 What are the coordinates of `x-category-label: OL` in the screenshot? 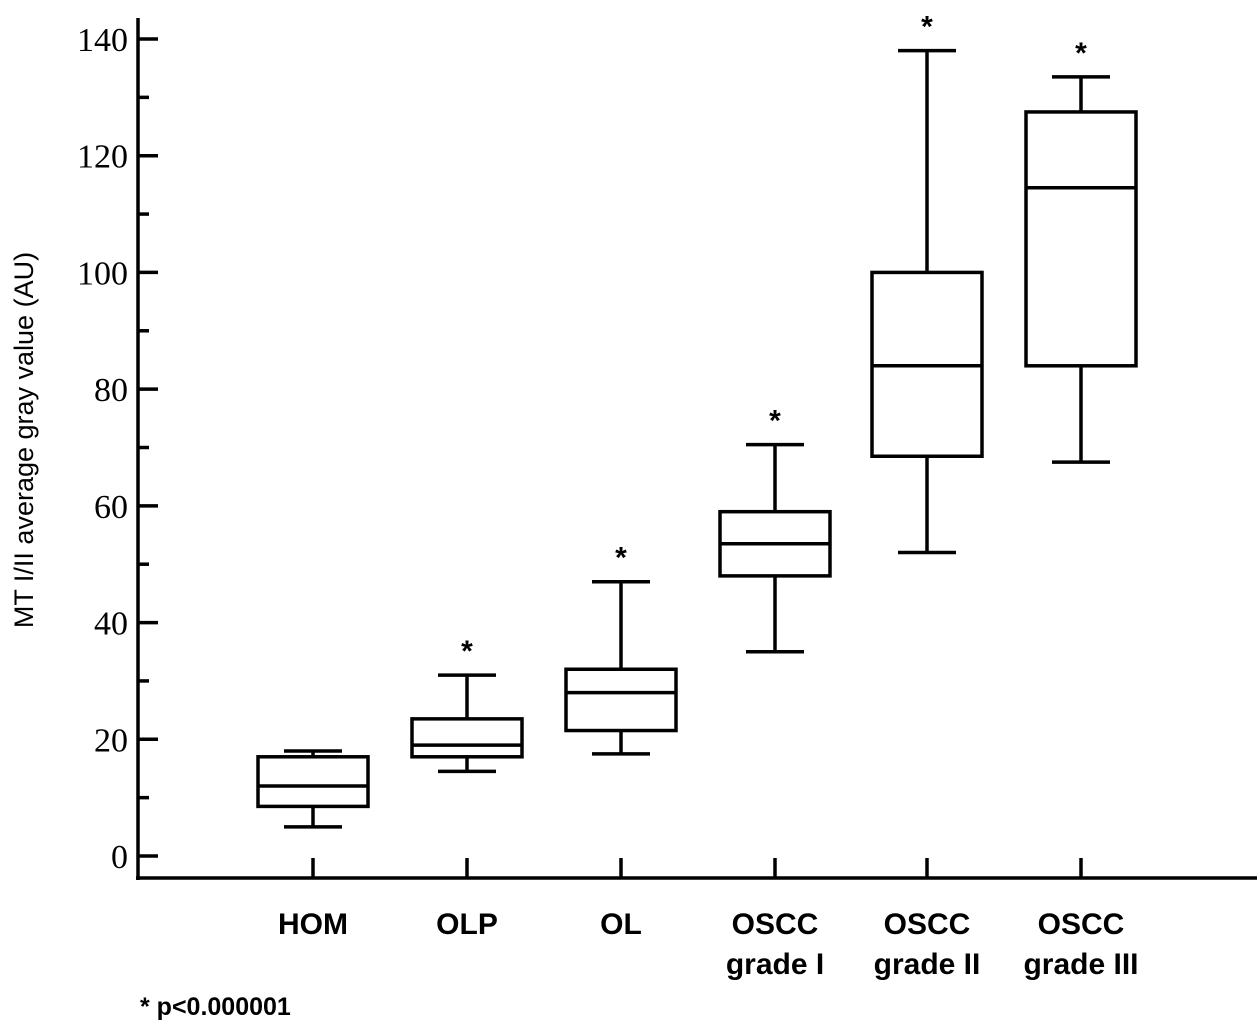 It's located at (621, 924).